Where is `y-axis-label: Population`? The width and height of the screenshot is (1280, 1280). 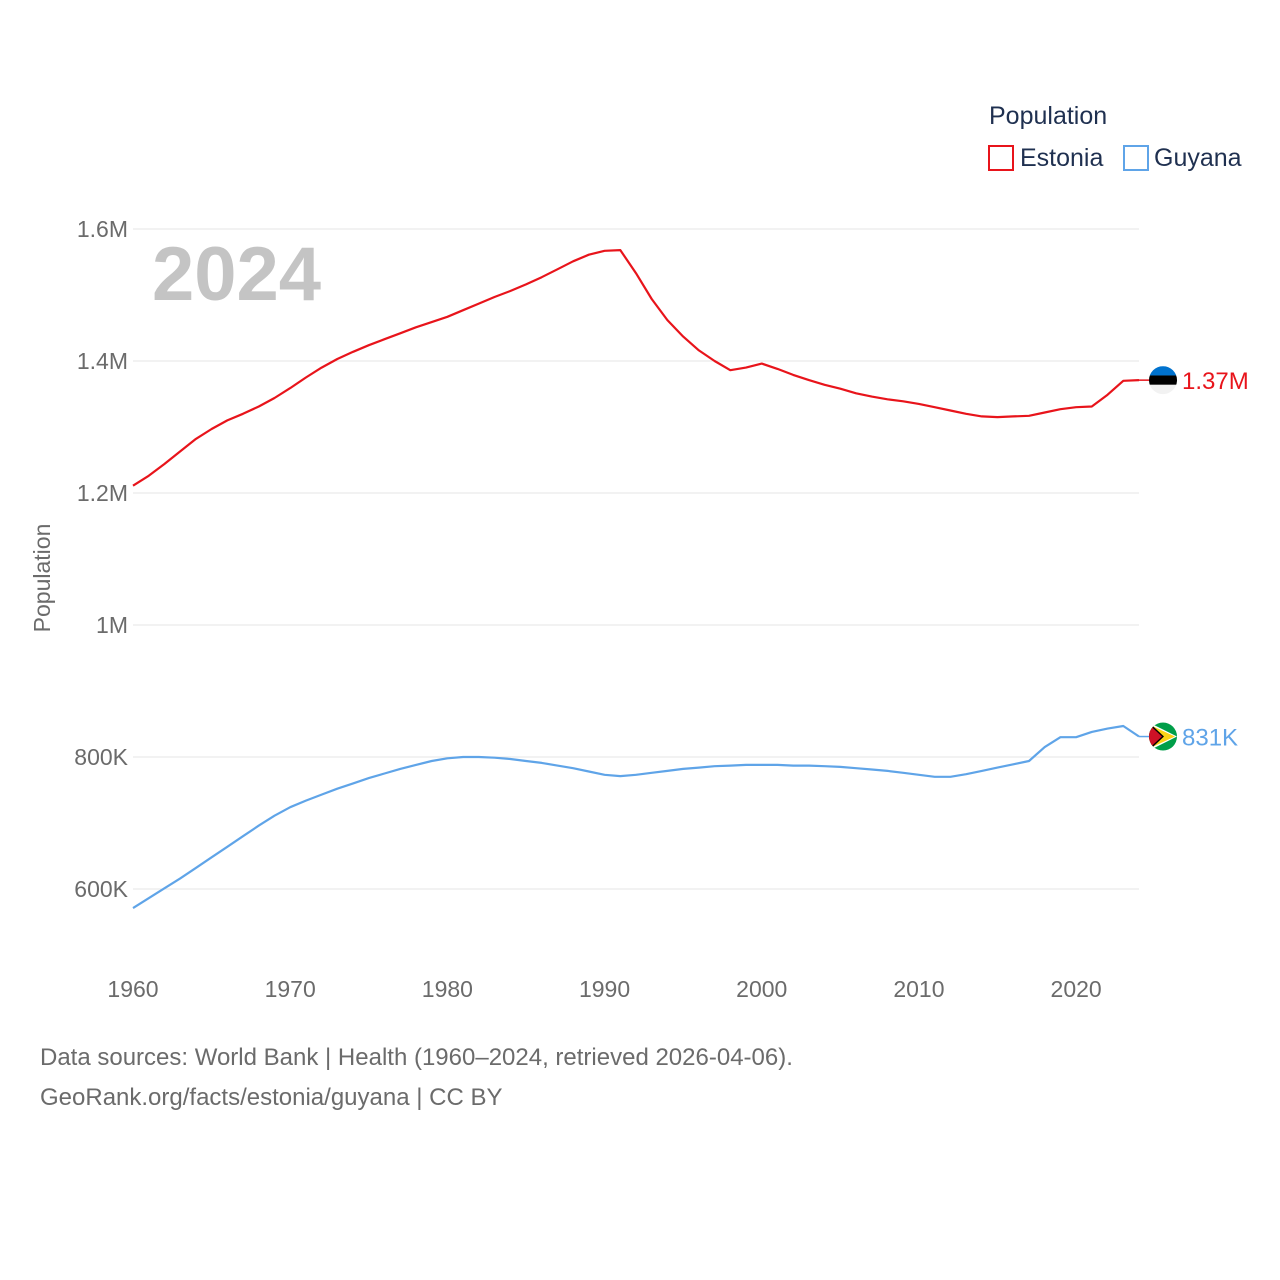
y-axis-label: Population is located at coordinates (42, 578).